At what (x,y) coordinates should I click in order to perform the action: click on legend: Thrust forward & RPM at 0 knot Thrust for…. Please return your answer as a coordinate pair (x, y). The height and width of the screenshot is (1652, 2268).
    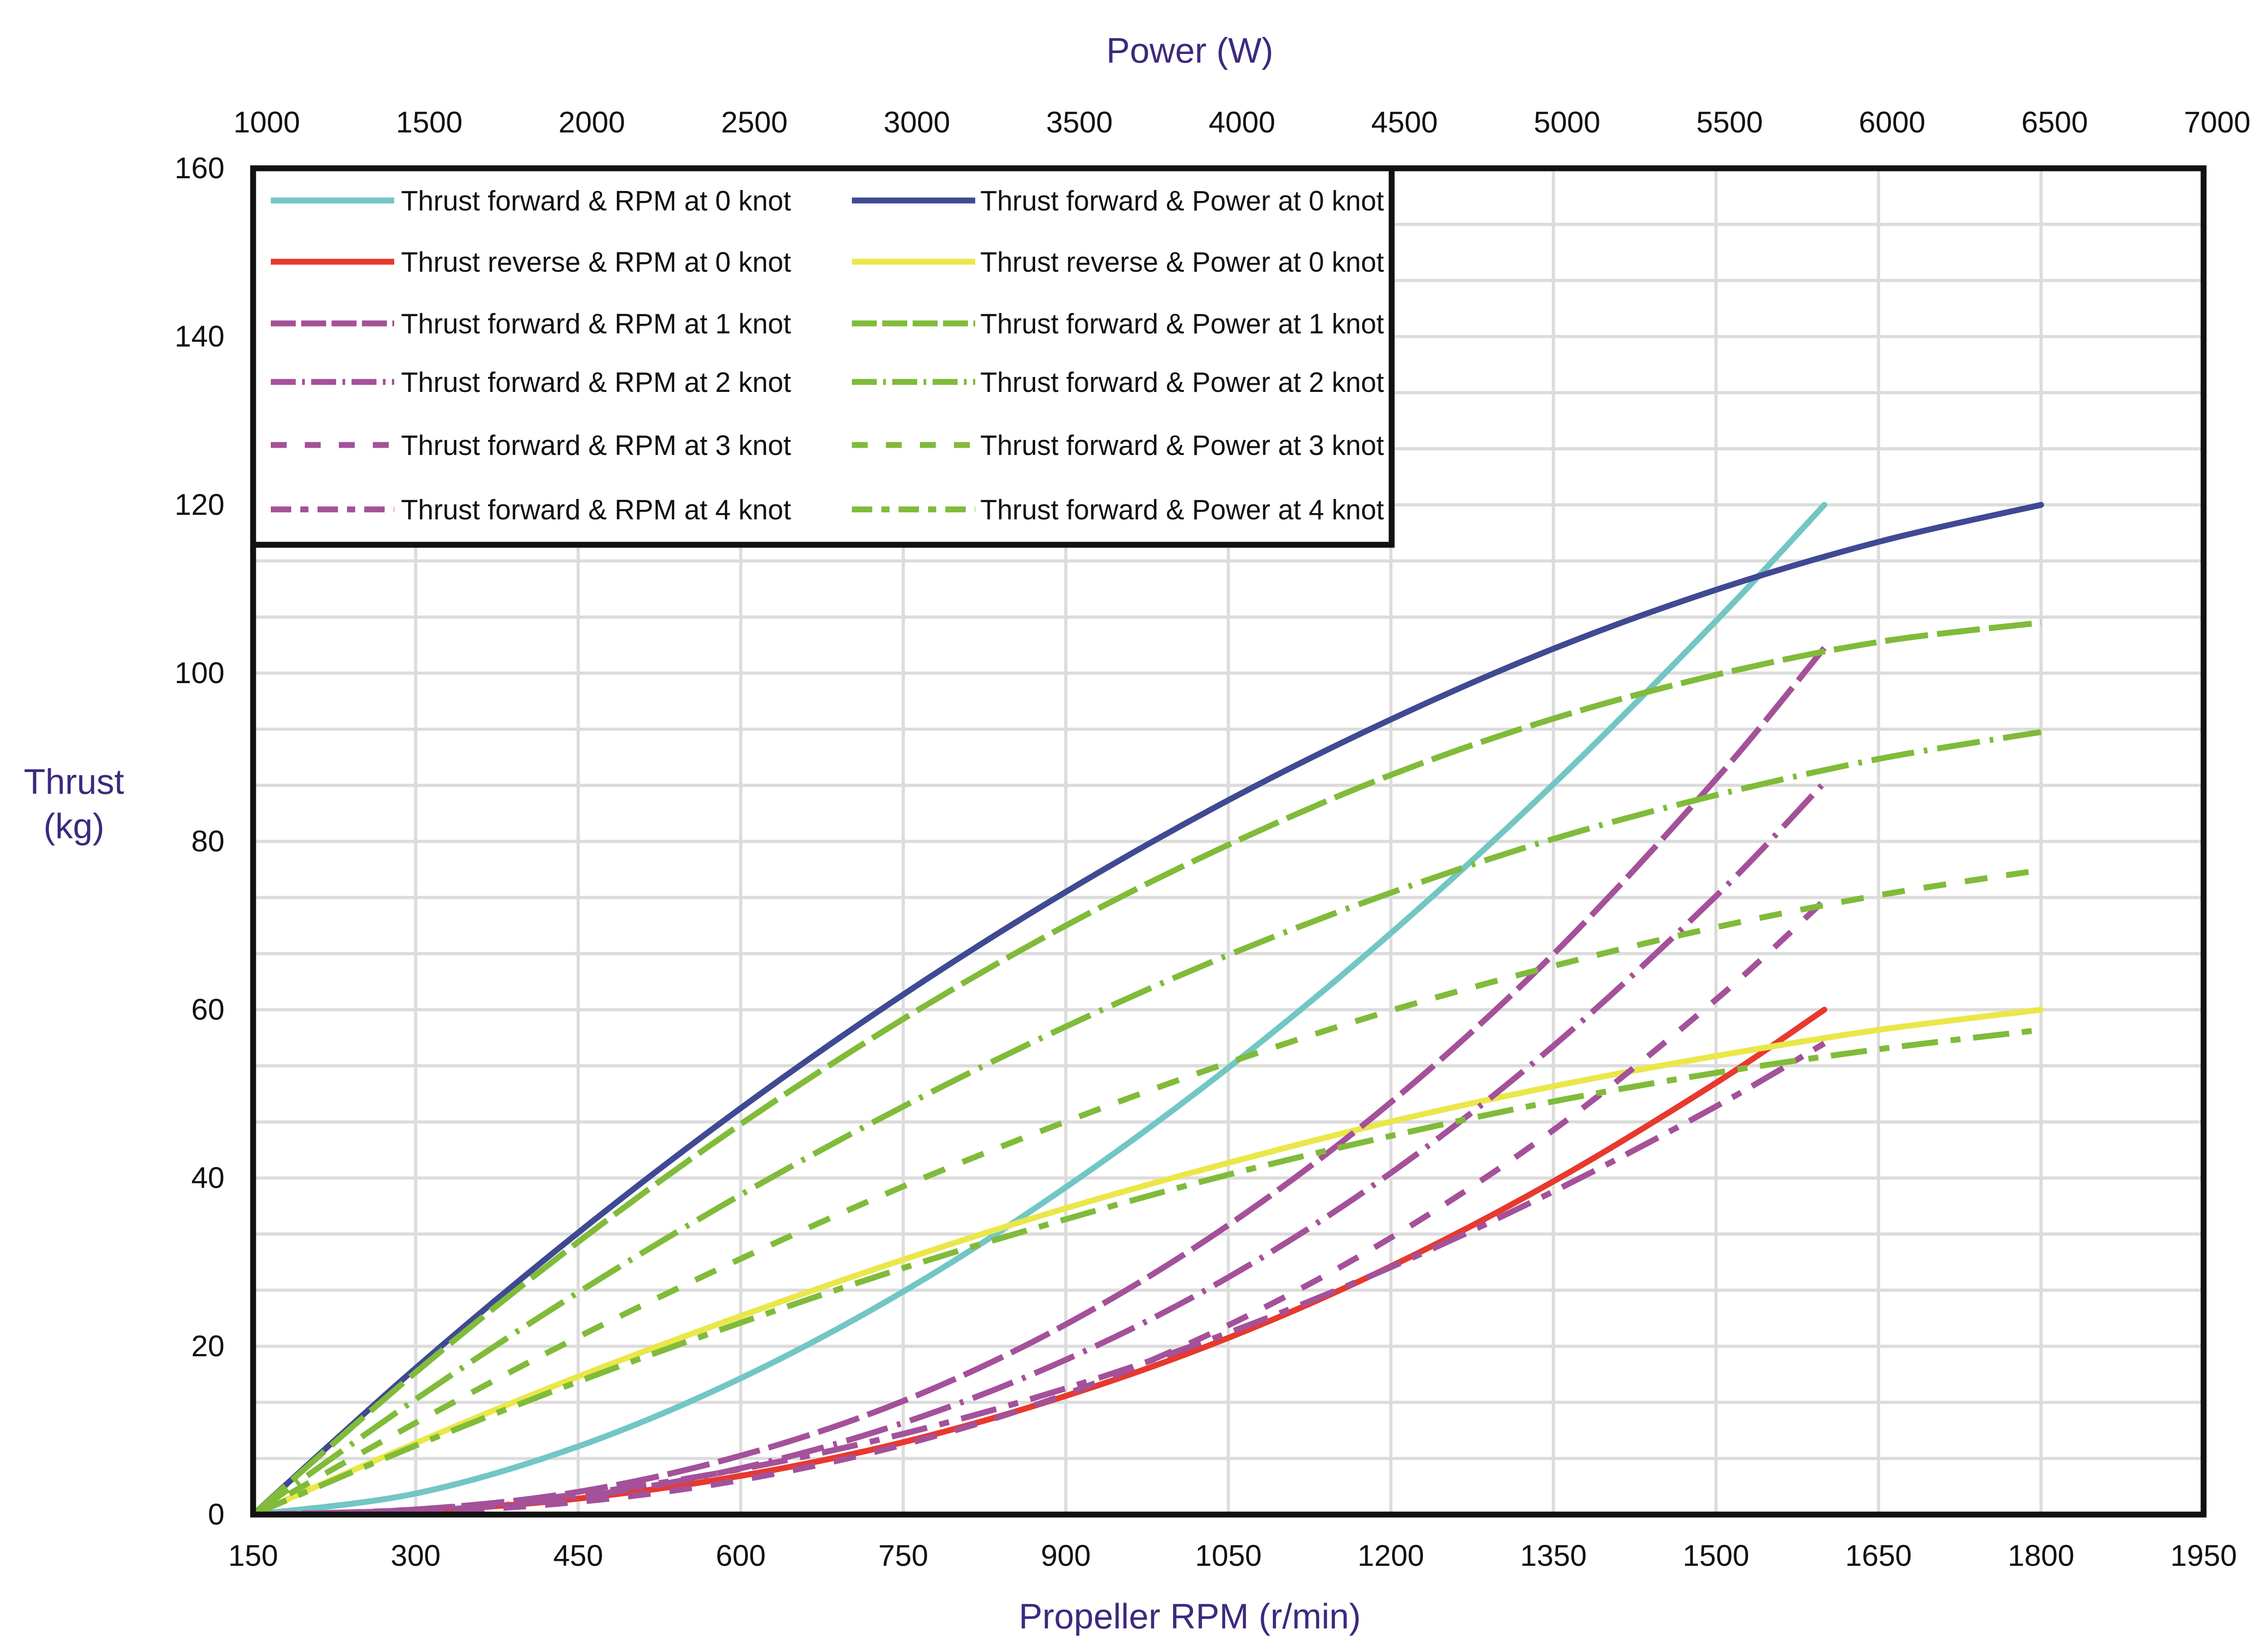
    Looking at the image, I should click on (823, 356).